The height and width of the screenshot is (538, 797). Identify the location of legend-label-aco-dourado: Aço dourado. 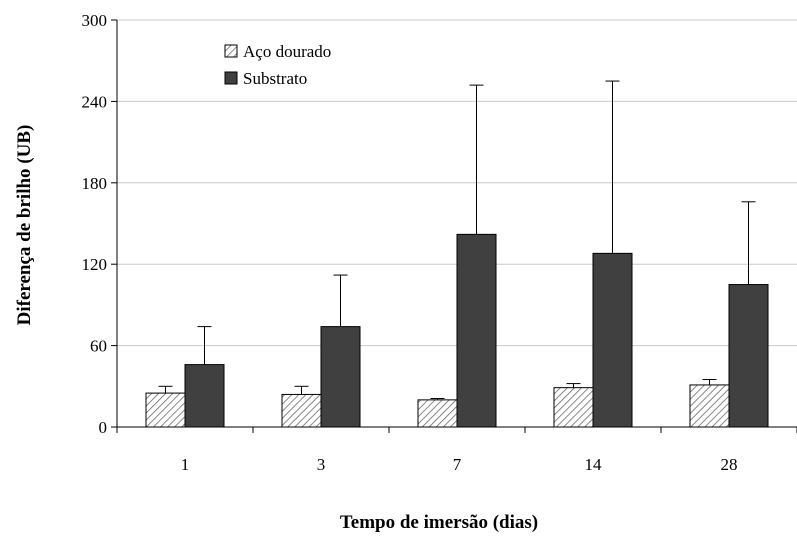
(287, 51).